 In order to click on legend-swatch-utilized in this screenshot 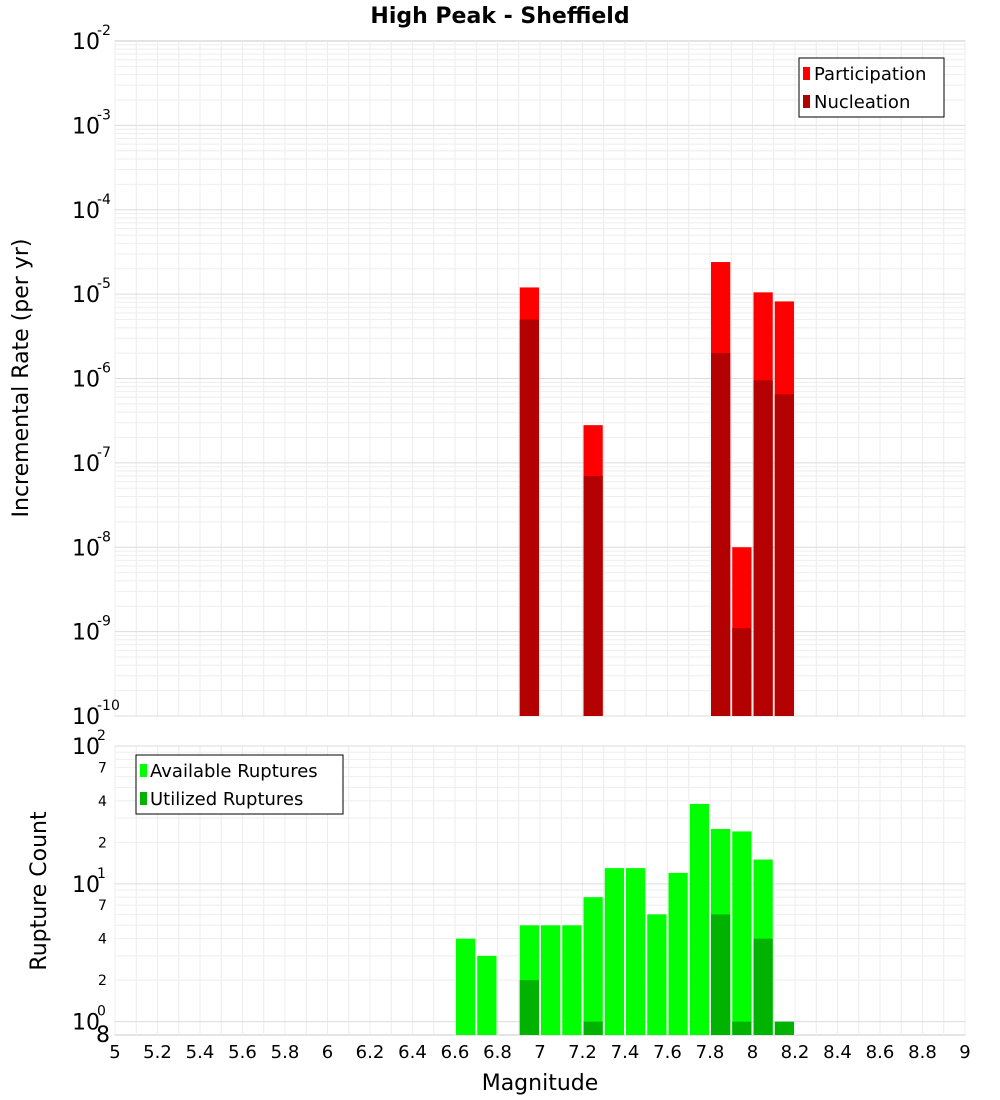, I will do `click(143, 798)`.